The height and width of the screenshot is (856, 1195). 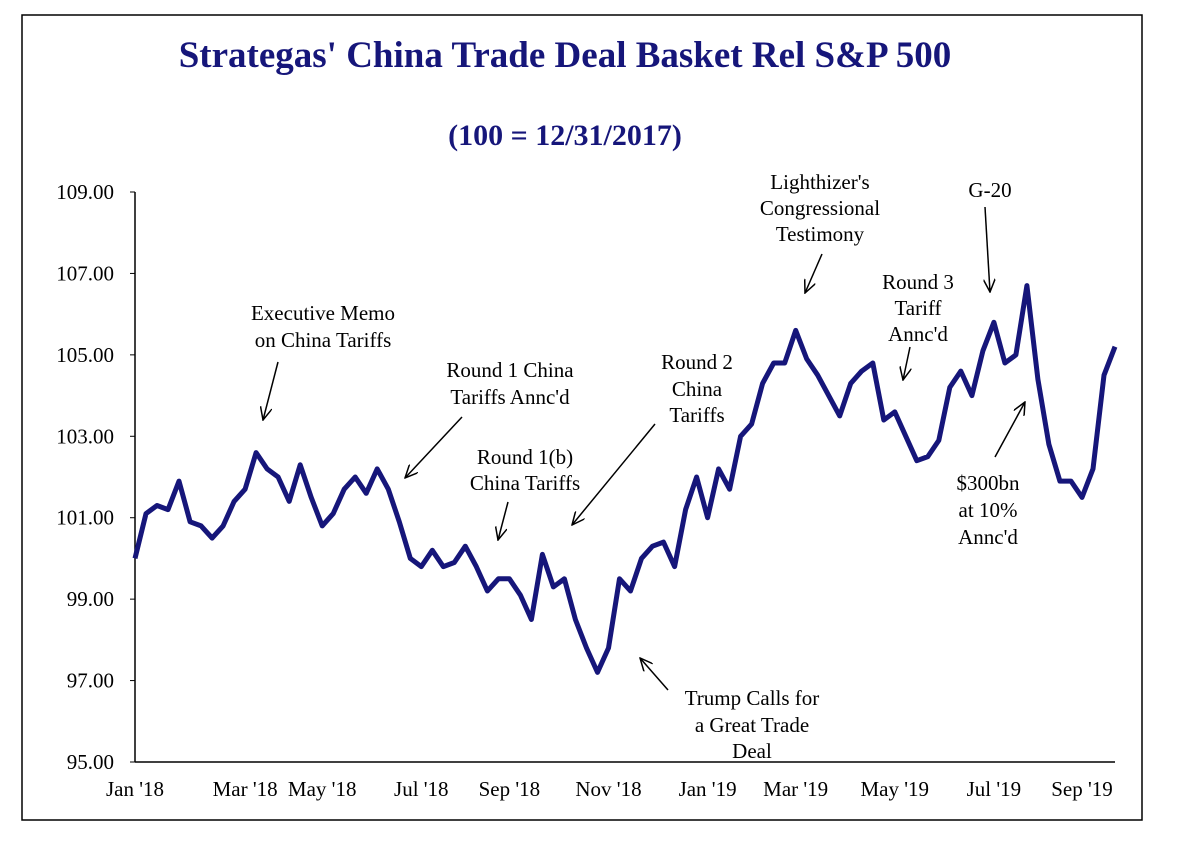 What do you see at coordinates (752, 725) in the screenshot?
I see `annotation: a Great Trade` at bounding box center [752, 725].